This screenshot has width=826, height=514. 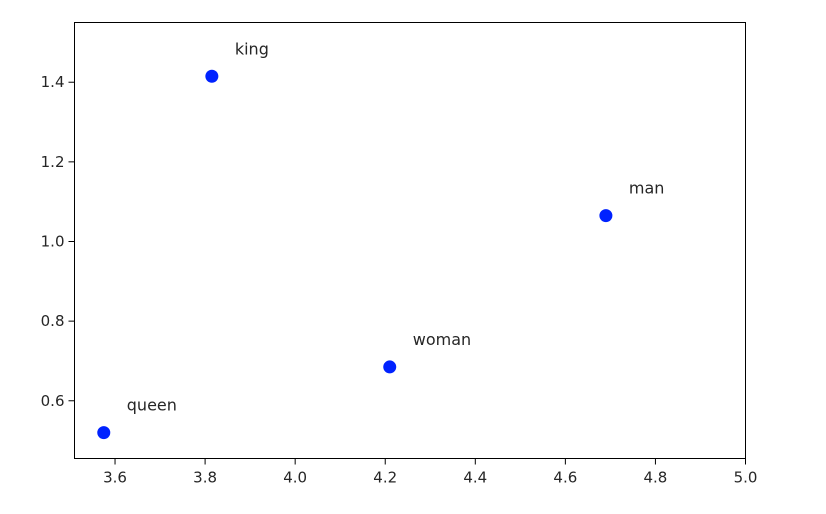 What do you see at coordinates (385, 478) in the screenshot?
I see `x-tick-label: 4.2` at bounding box center [385, 478].